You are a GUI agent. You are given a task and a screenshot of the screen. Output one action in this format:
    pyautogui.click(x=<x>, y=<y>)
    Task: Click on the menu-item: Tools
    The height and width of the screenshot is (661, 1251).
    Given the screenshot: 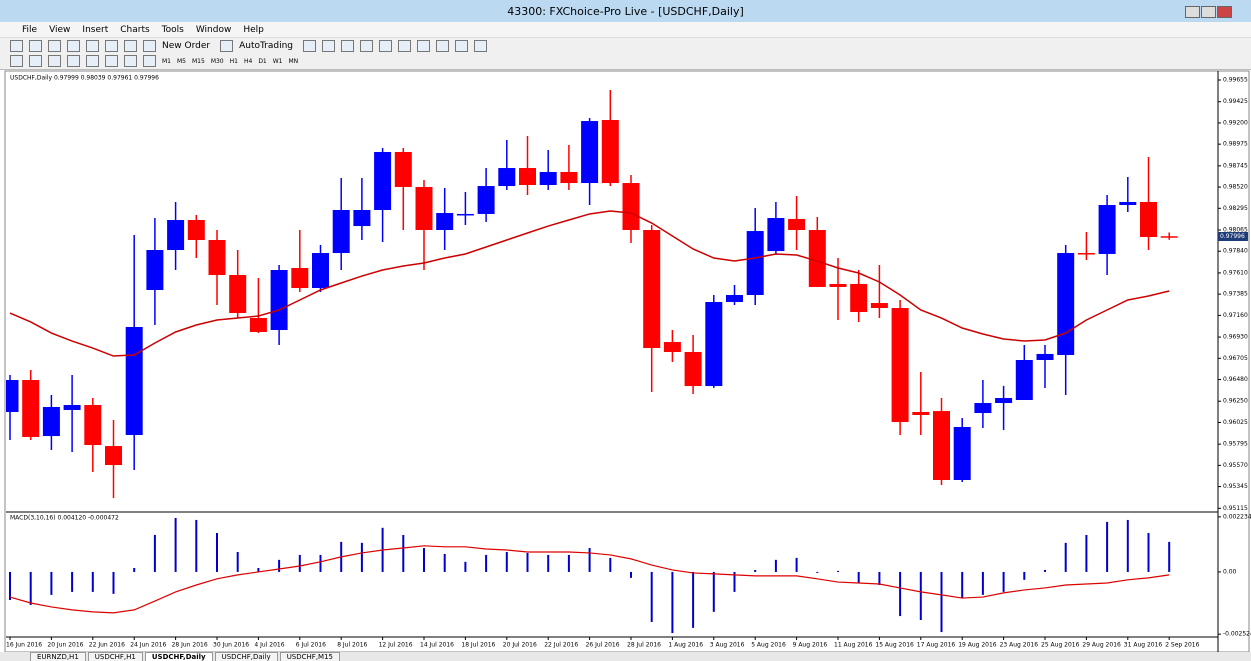 What is the action you would take?
    pyautogui.click(x=172, y=29)
    